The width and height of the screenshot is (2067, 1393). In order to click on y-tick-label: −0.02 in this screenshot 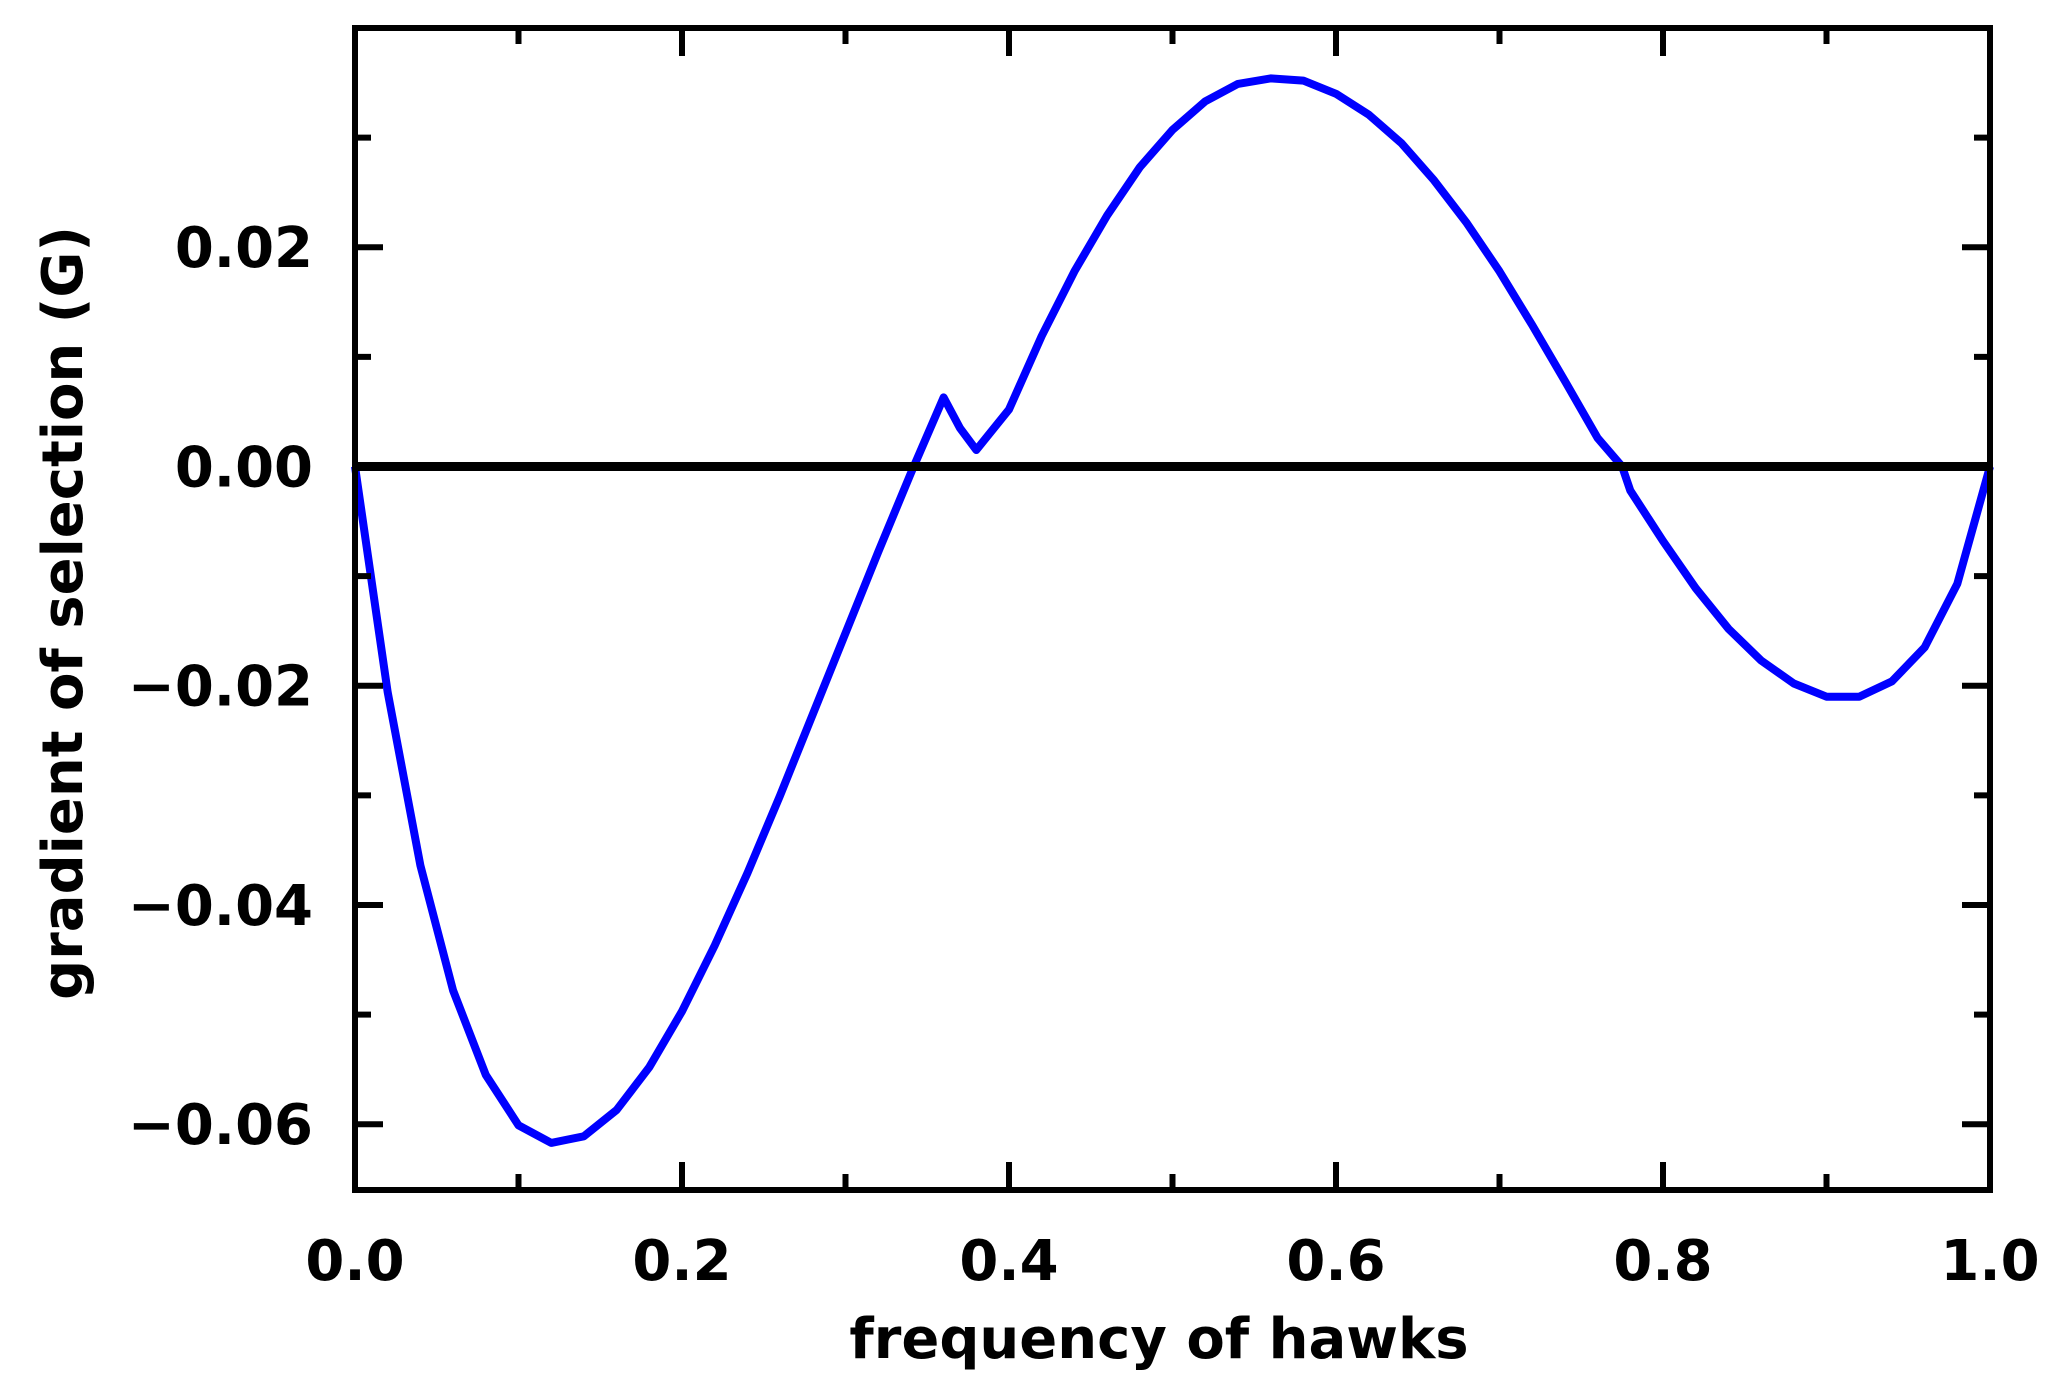, I will do `click(220, 687)`.